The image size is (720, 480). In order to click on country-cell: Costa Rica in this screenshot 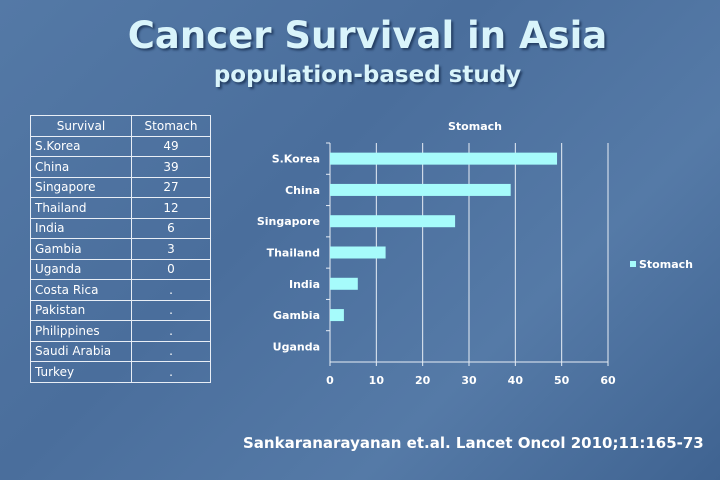, I will do `click(81, 290)`.